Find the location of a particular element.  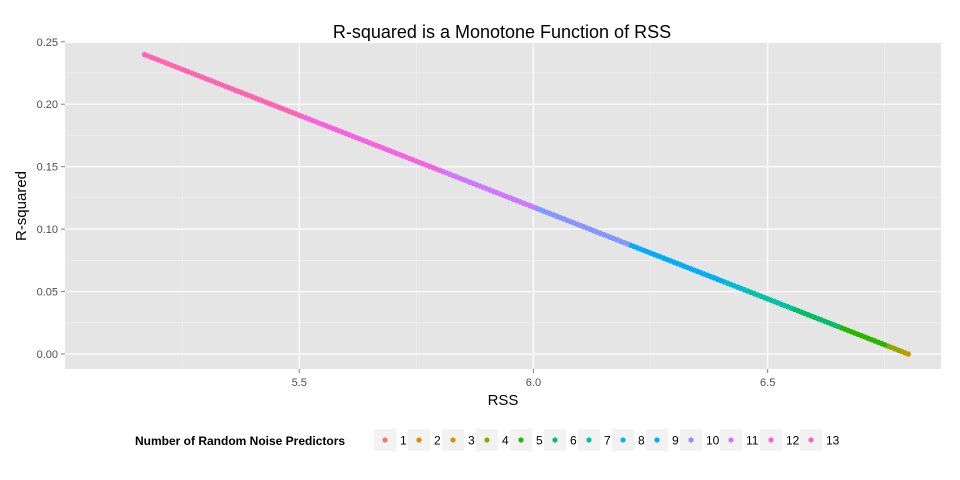

legend-label: 5 is located at coordinates (539, 441).